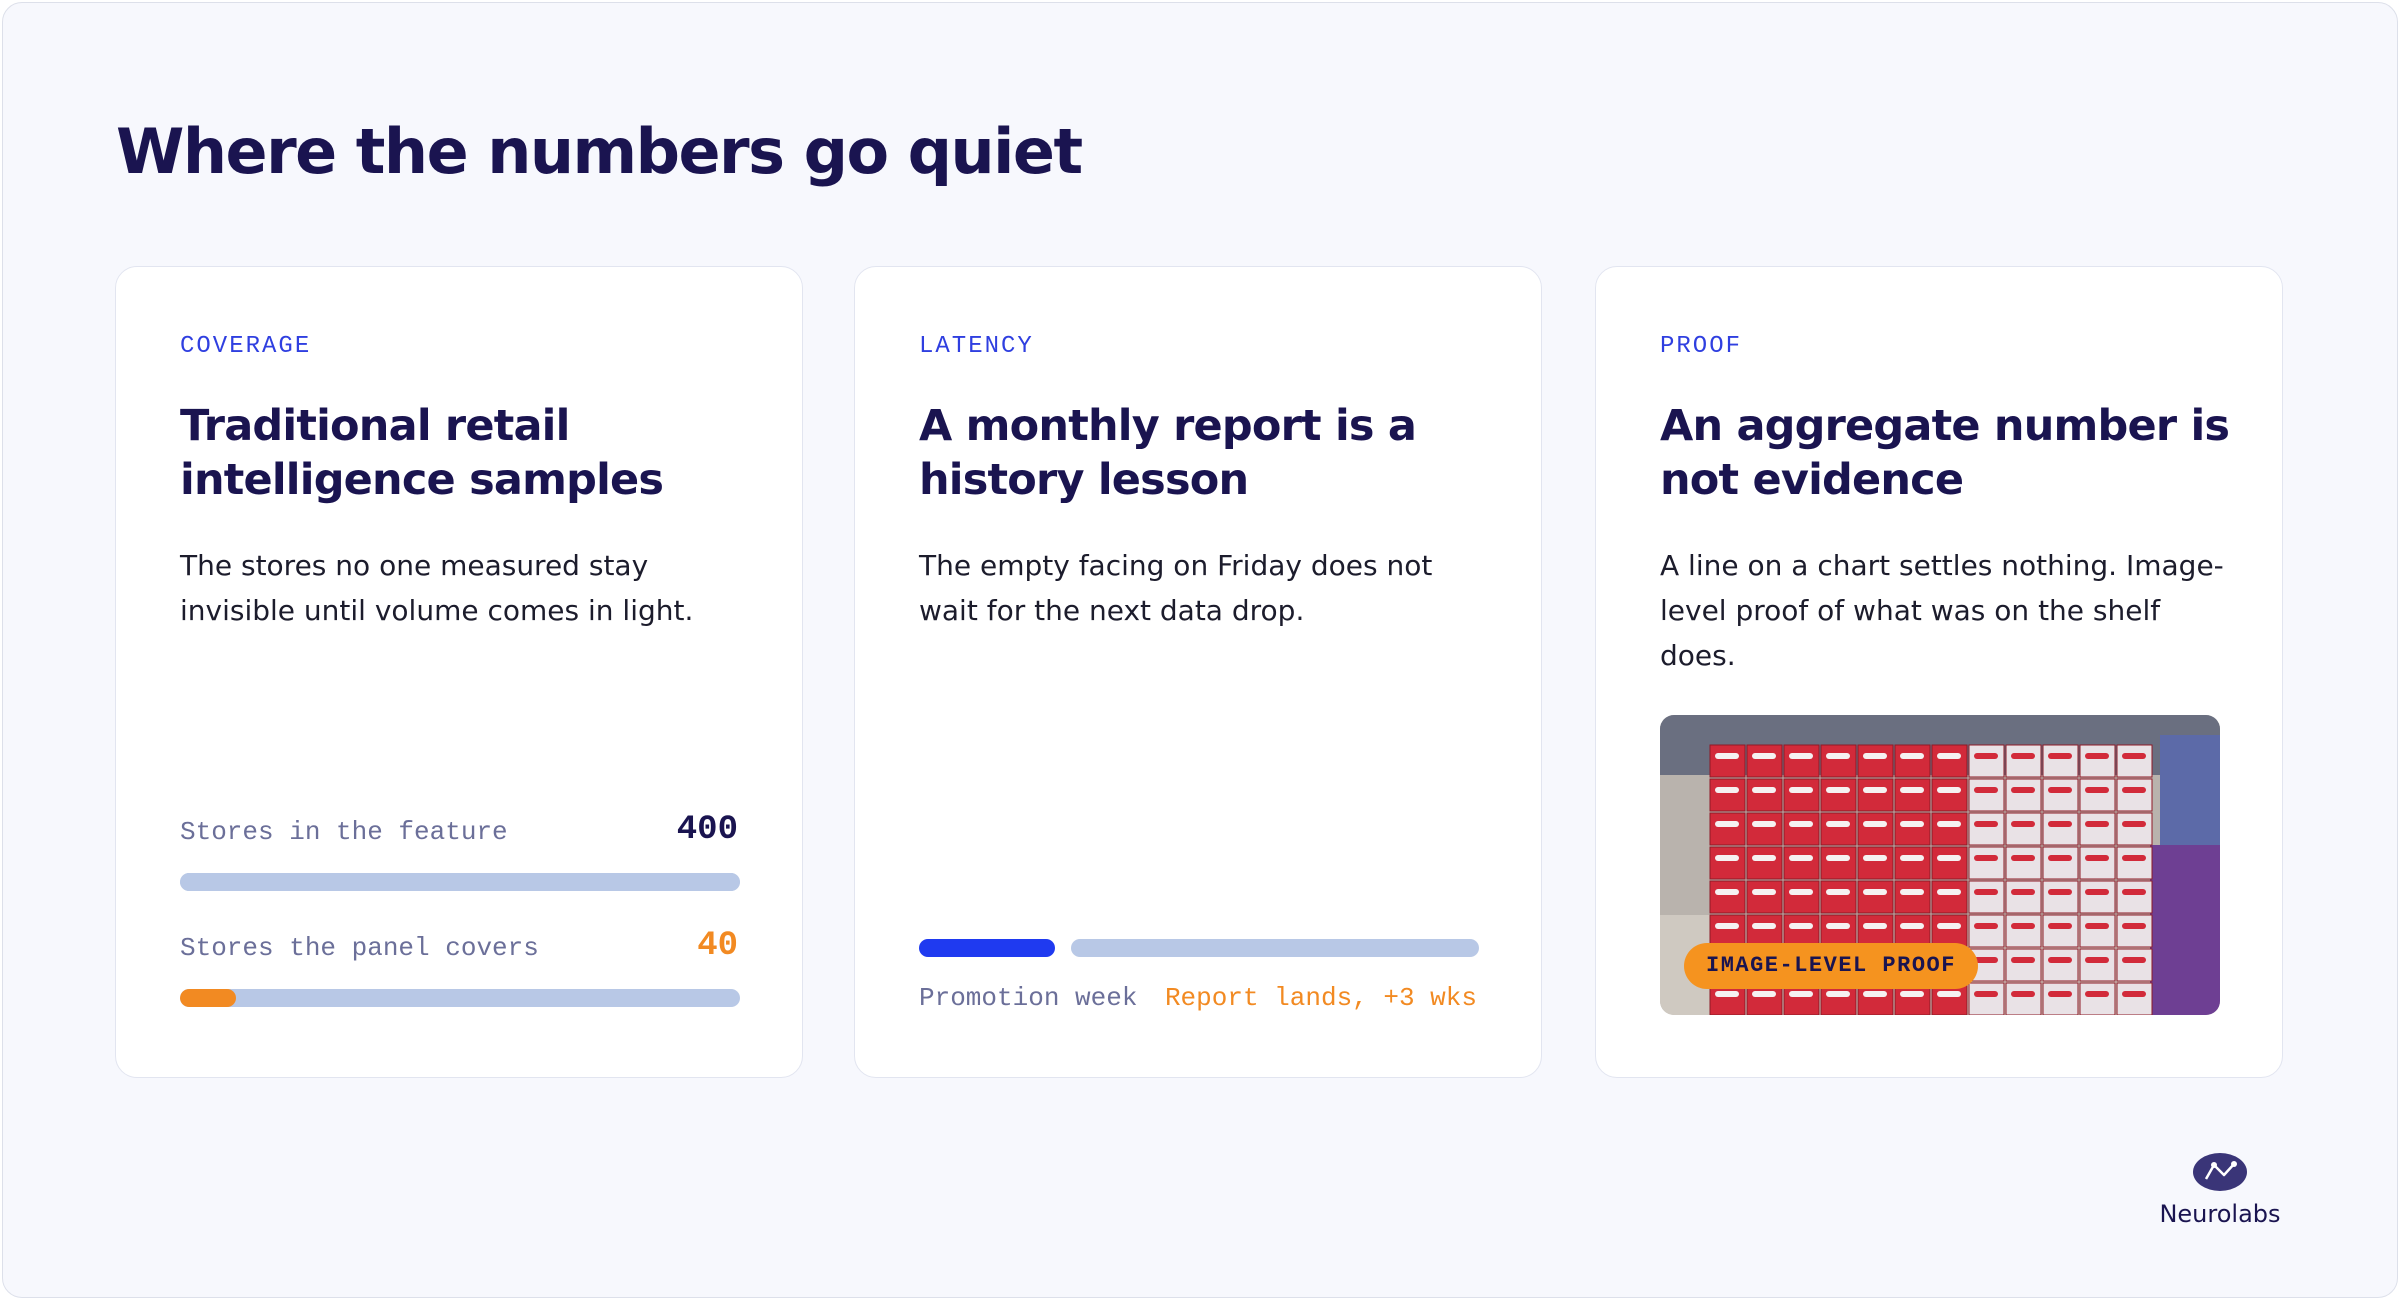  What do you see at coordinates (1168, 426) in the screenshot?
I see `heading-line: A monthly report is a` at bounding box center [1168, 426].